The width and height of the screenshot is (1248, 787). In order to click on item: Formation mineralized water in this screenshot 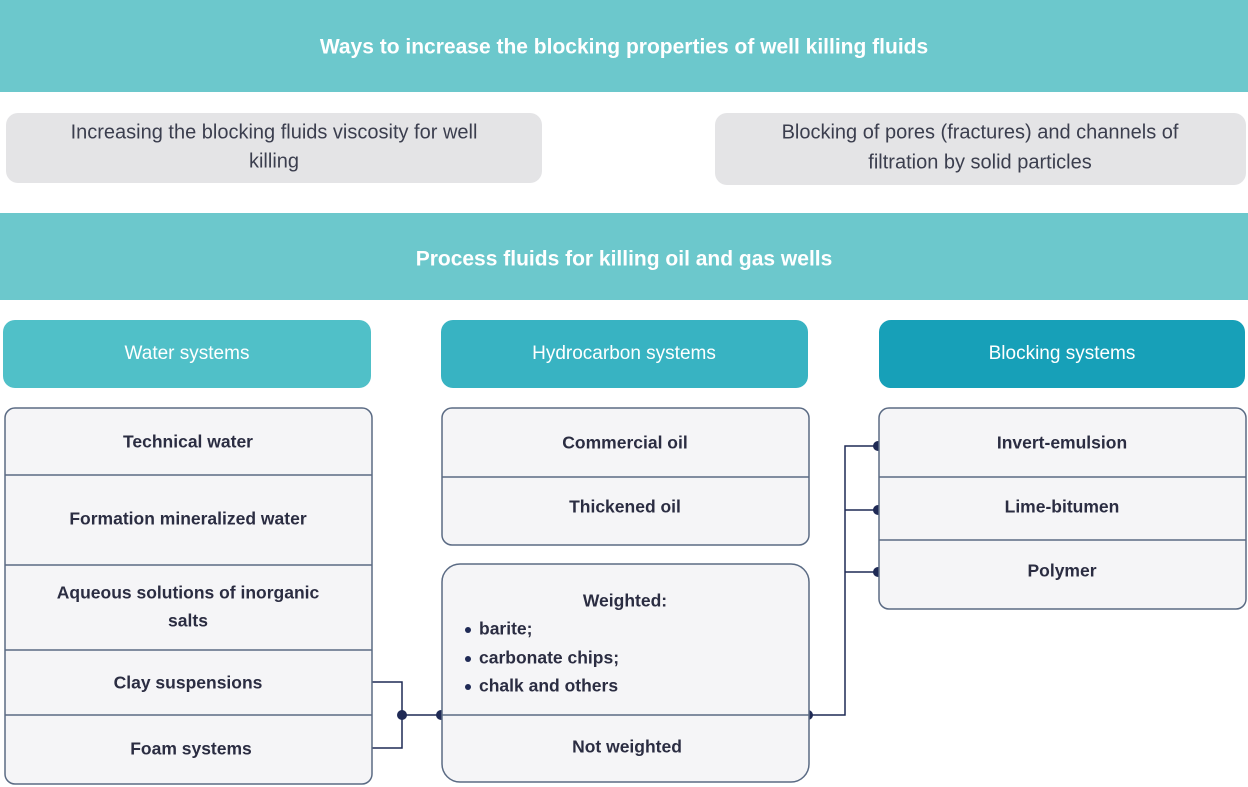, I will do `click(187, 519)`.